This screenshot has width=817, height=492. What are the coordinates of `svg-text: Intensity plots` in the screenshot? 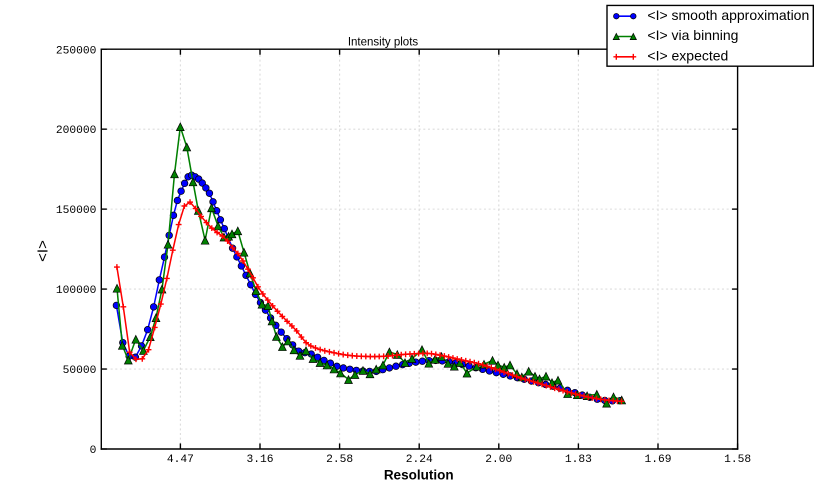 It's located at (383, 43).